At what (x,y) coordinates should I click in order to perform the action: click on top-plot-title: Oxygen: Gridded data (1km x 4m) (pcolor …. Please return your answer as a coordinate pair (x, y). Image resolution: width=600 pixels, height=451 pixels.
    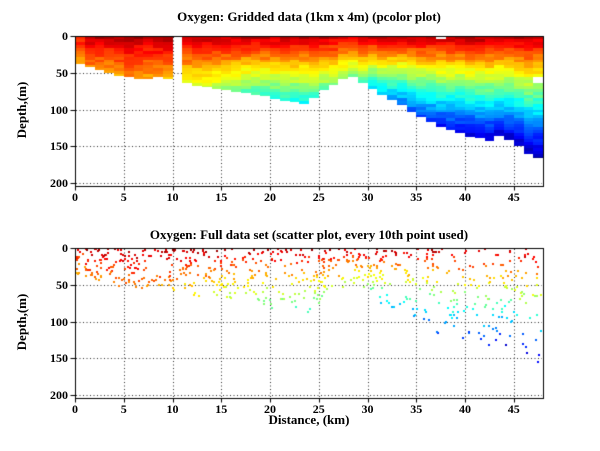
    Looking at the image, I should click on (309, 16).